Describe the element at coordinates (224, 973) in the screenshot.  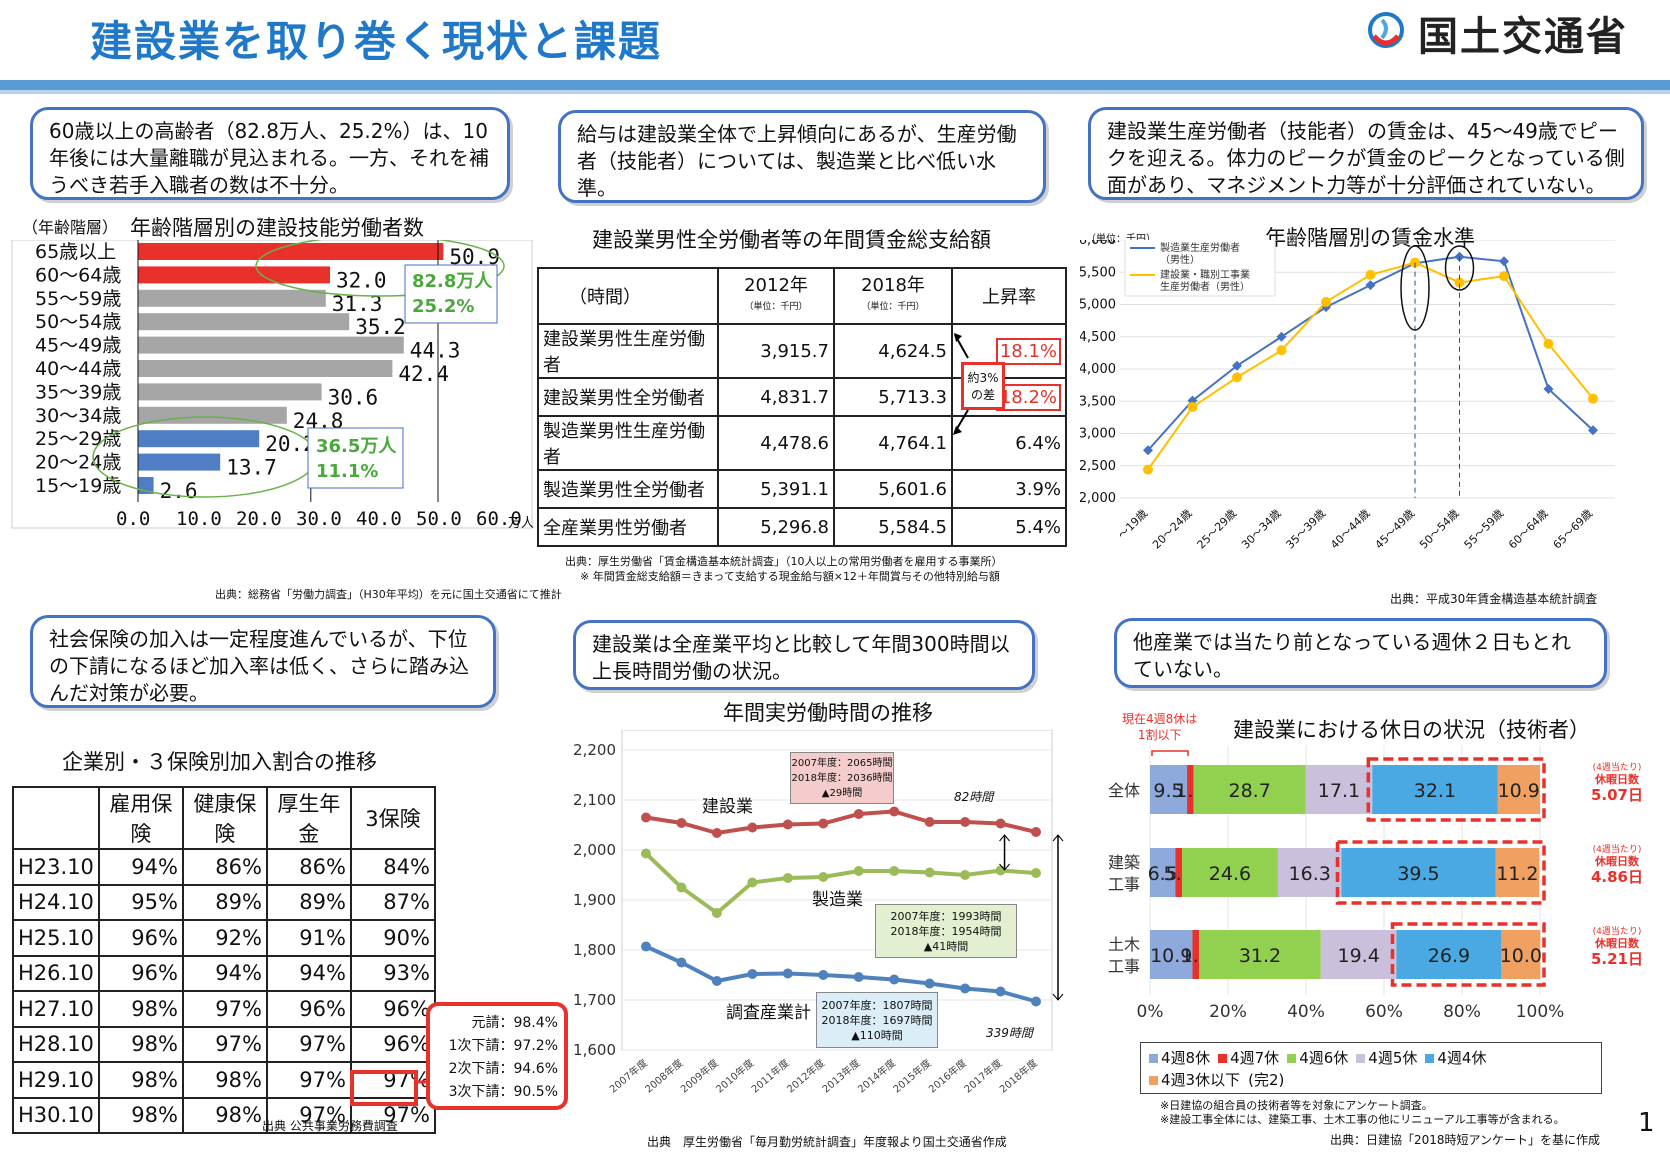
I see `insurance-cell: 94%` at that location.